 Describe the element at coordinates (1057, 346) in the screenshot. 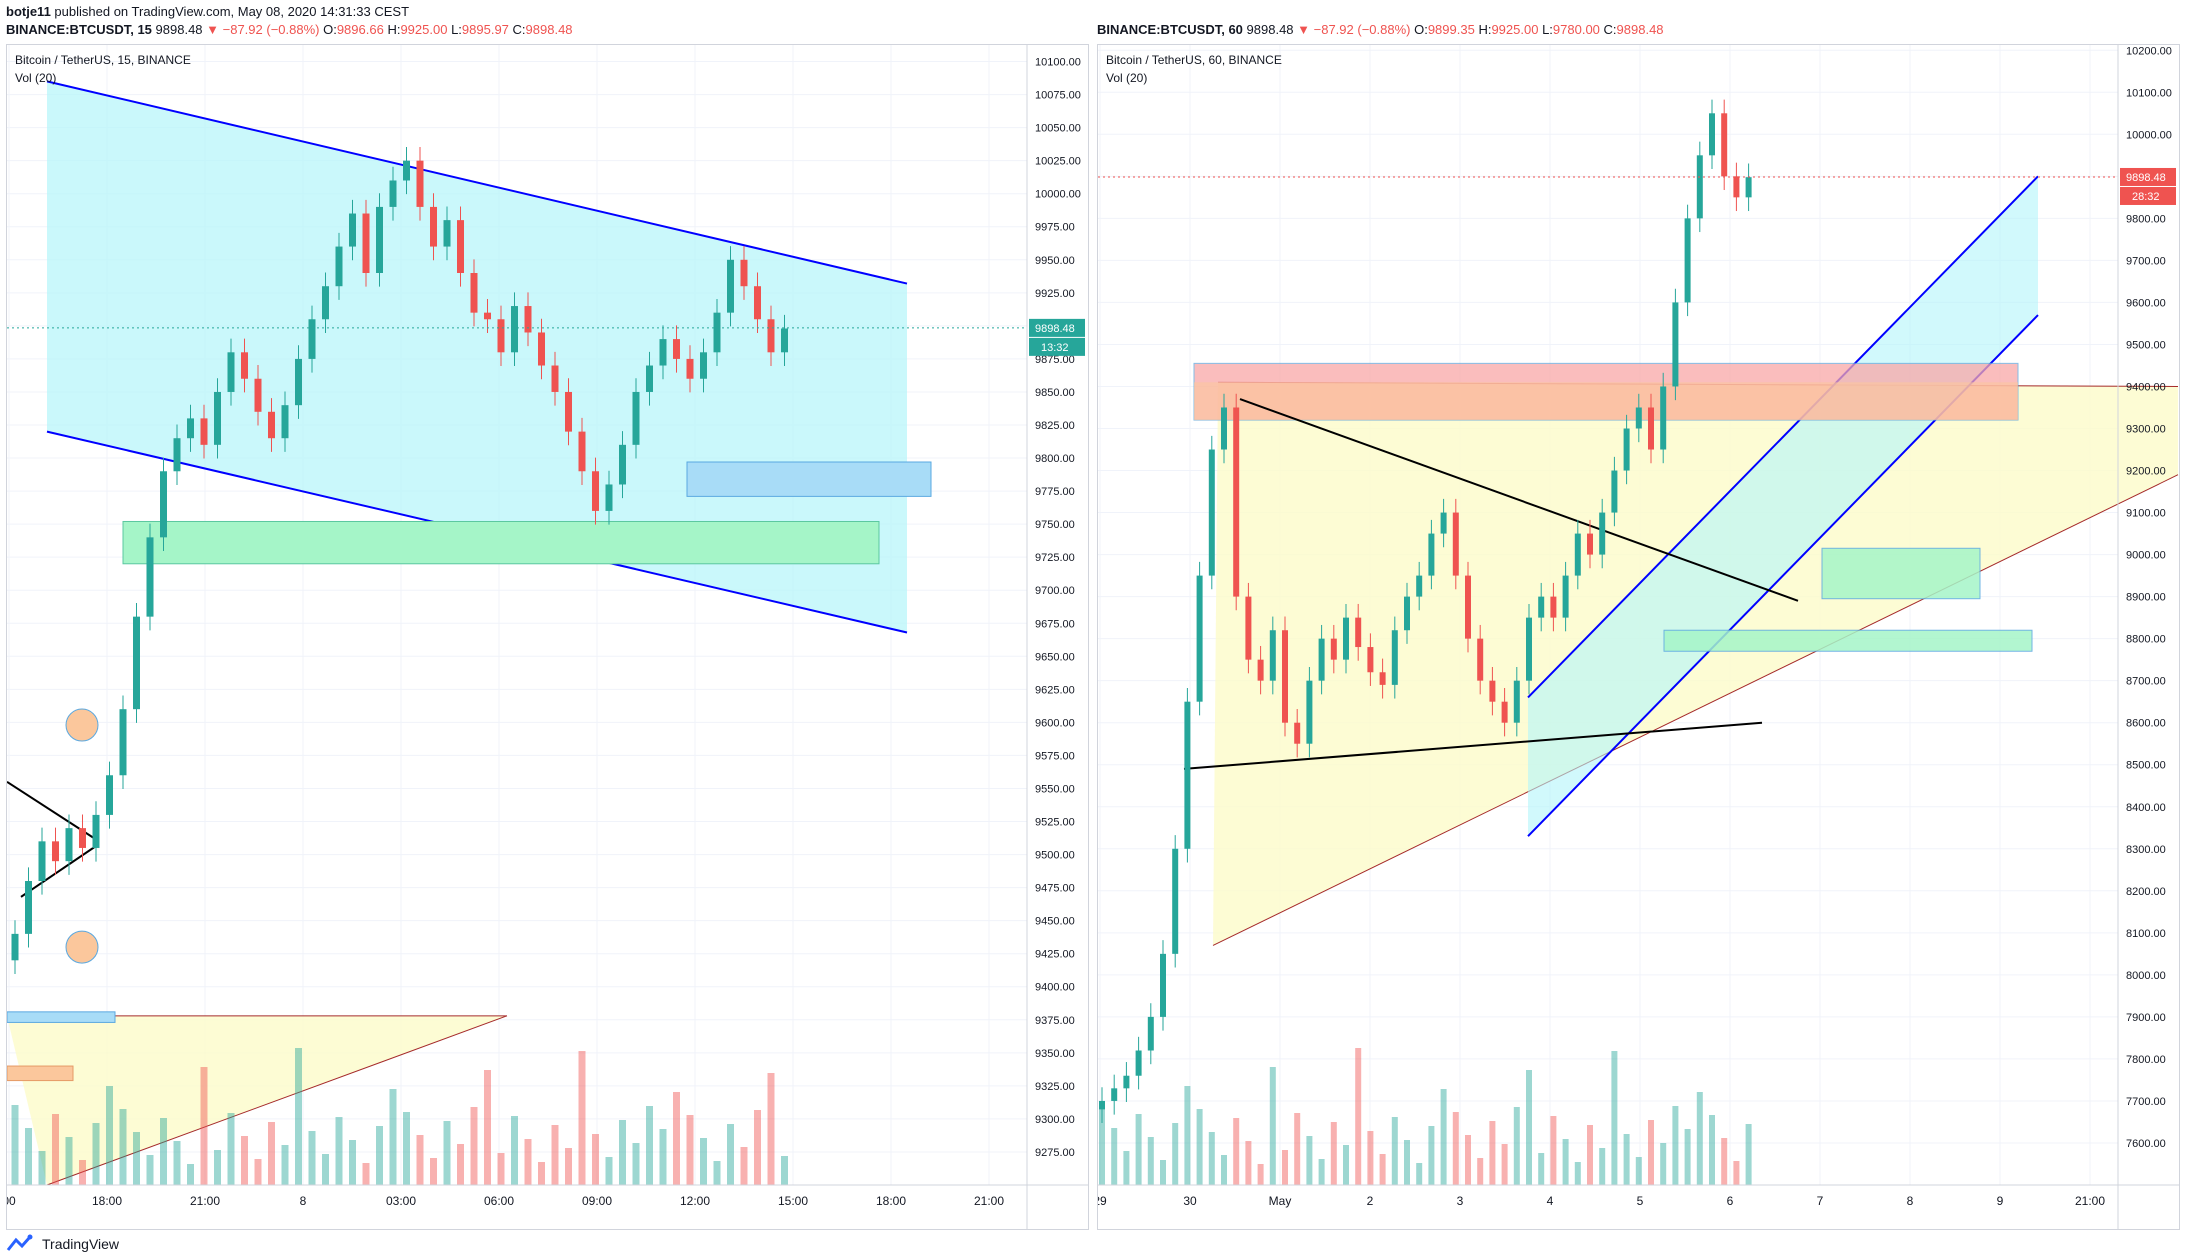

I see `countdown-tag-bg` at that location.